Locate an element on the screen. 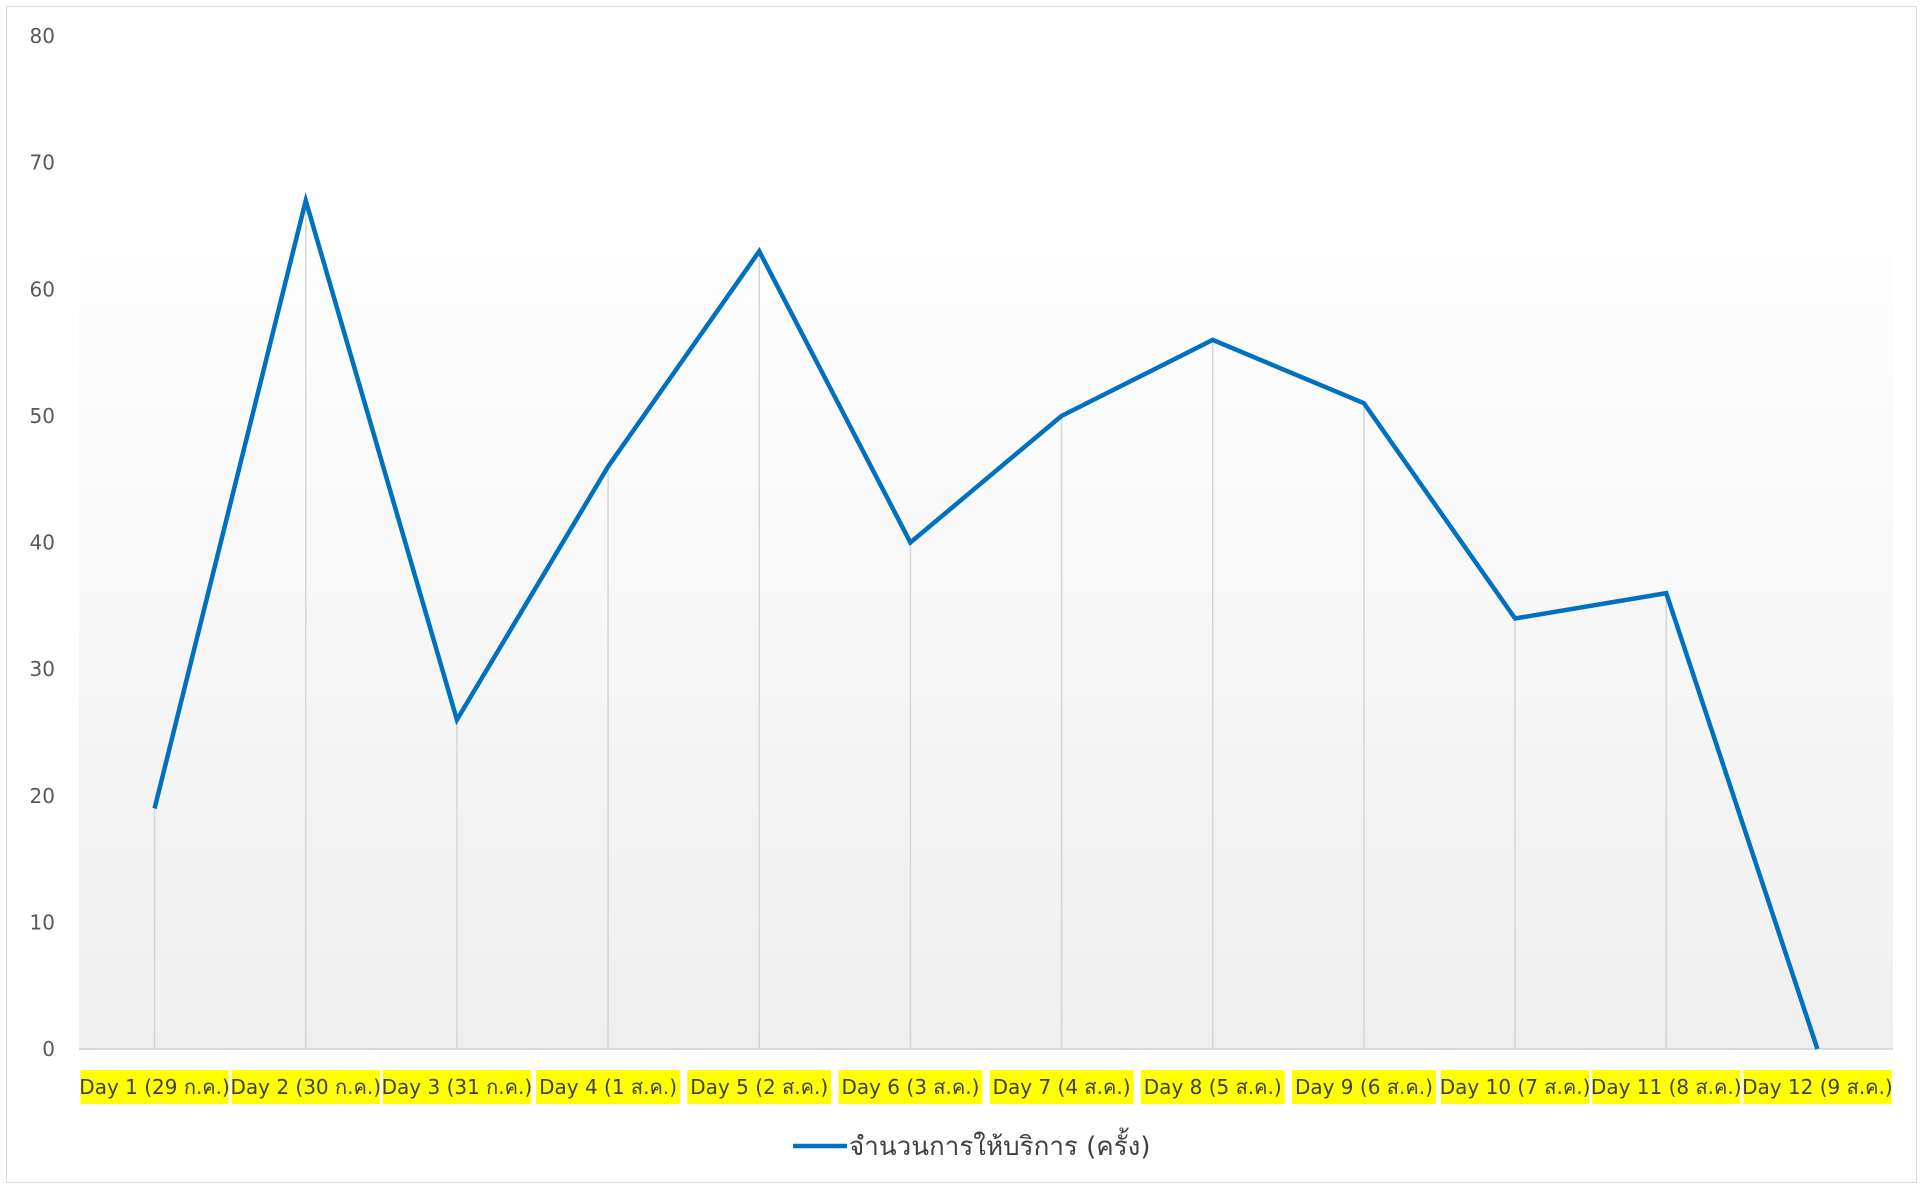  x-tick-label: Day 10 (7 ส.ค.) is located at coordinates (1515, 1087).